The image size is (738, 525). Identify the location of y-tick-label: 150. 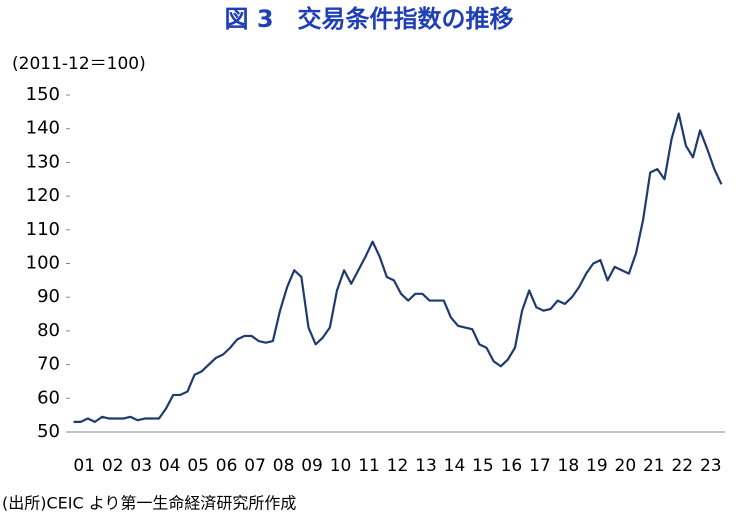
(43, 94).